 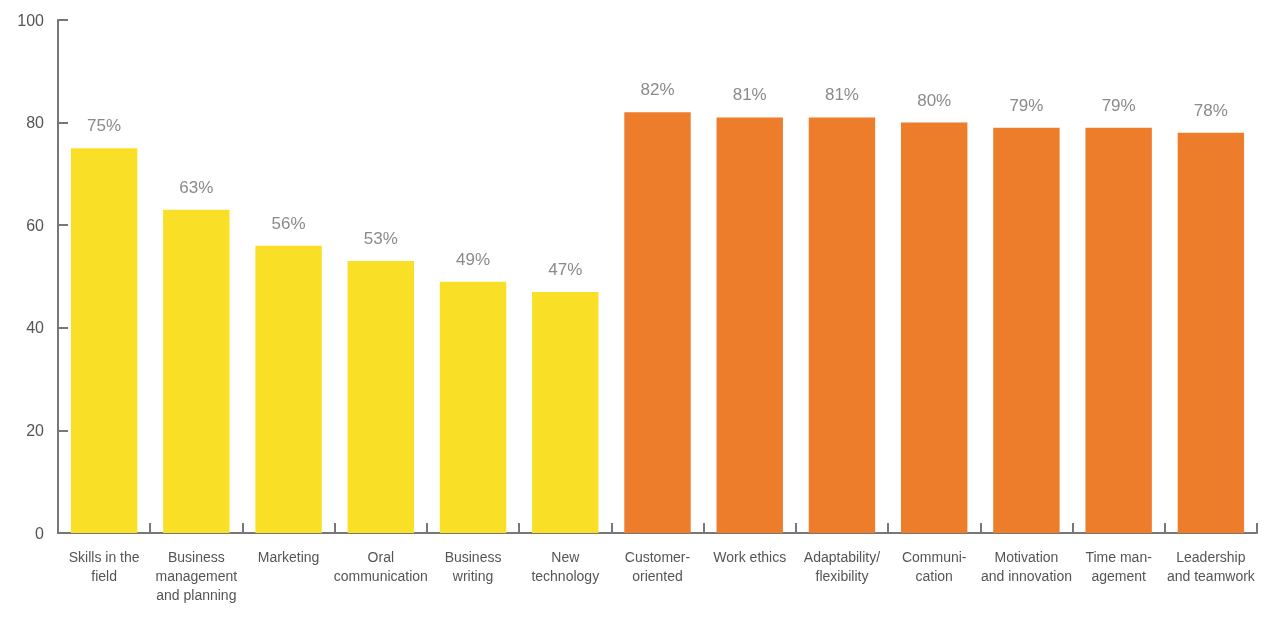 What do you see at coordinates (473, 566) in the screenshot?
I see `x-tick-label: Business writing` at bounding box center [473, 566].